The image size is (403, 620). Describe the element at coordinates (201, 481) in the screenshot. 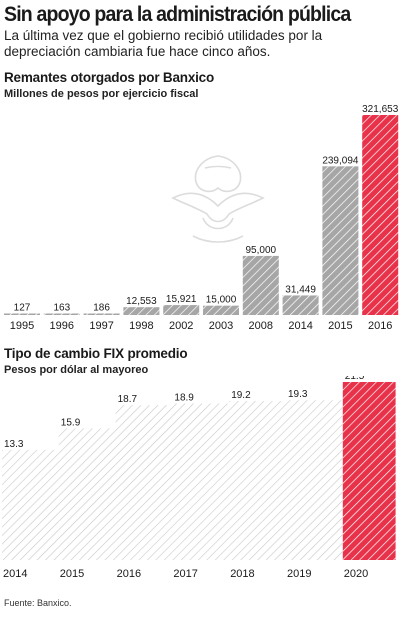

I see `bar-2017` at that location.